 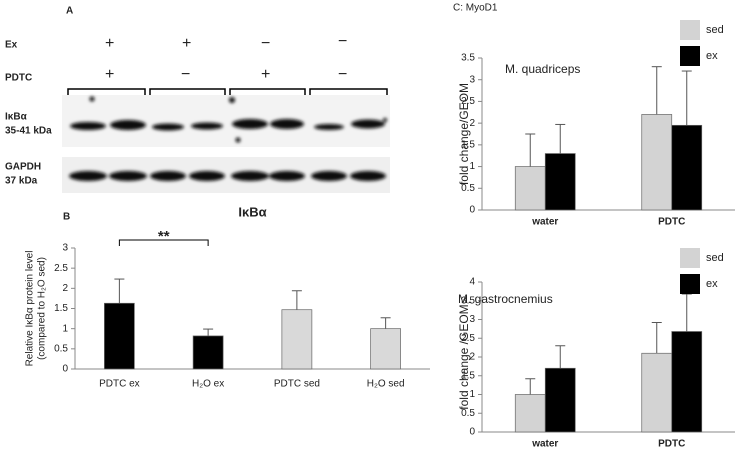 I want to click on y-axis-label: (compared to H₂O sed), so click(x=42, y=308).